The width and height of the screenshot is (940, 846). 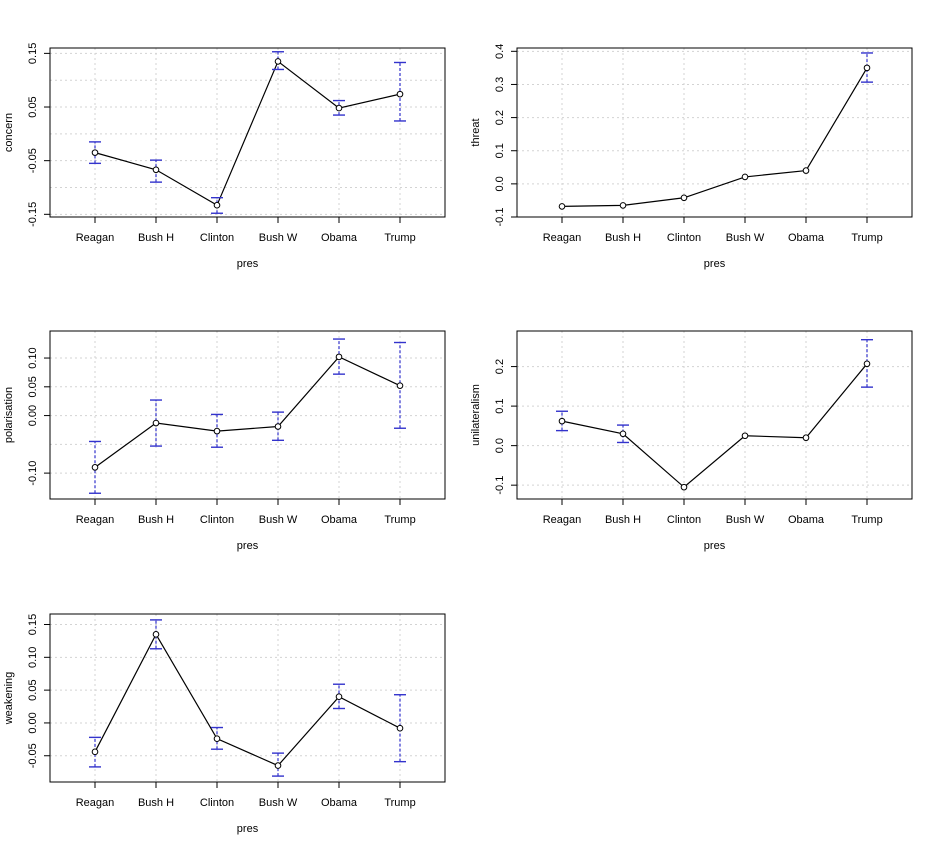 What do you see at coordinates (33, 214) in the screenshot?
I see `y-tick-label: -0.15` at bounding box center [33, 214].